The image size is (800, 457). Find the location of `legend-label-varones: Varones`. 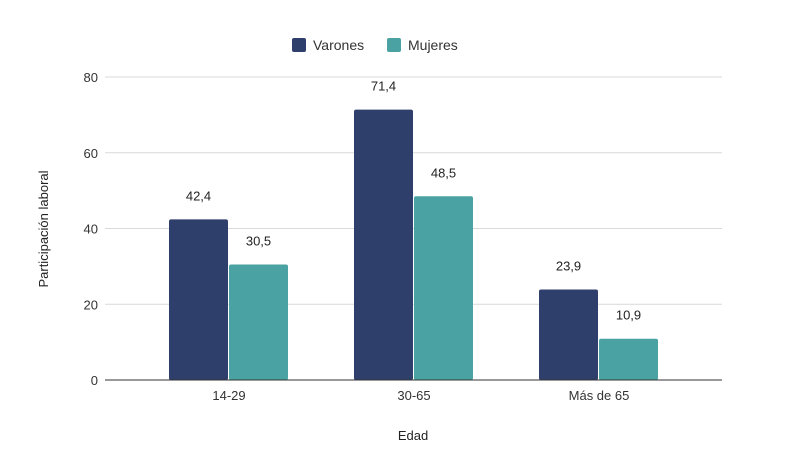

legend-label-varones: Varones is located at coordinates (338, 45).